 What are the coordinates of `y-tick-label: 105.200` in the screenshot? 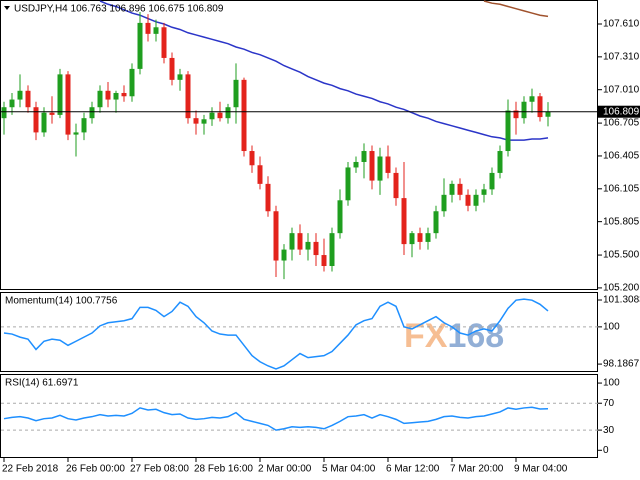 It's located at (621, 288).